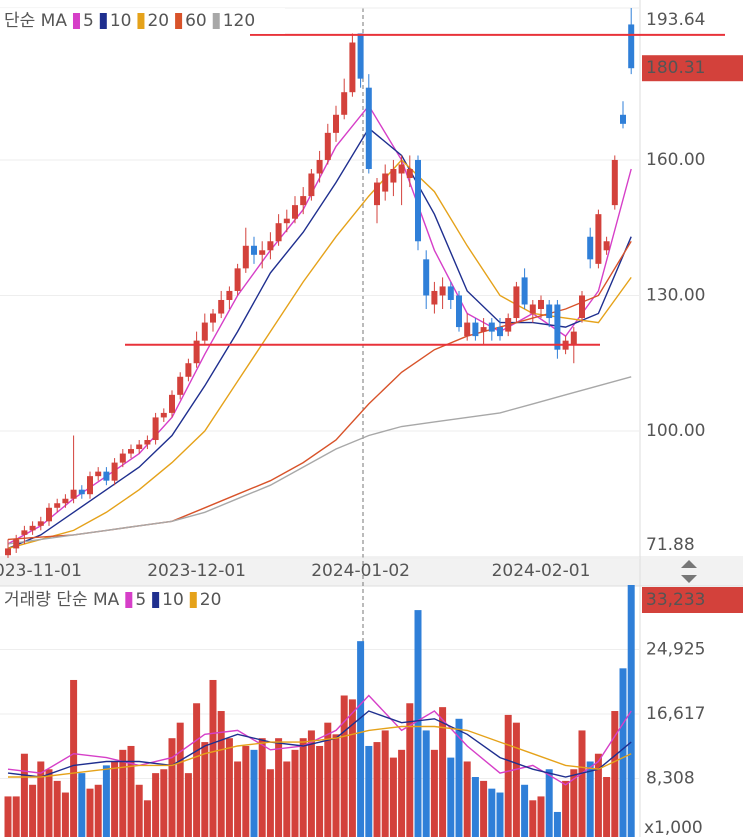 This screenshot has height=837, width=743. Describe the element at coordinates (675, 431) in the screenshot. I see `y-tick-label: 100.00` at that location.